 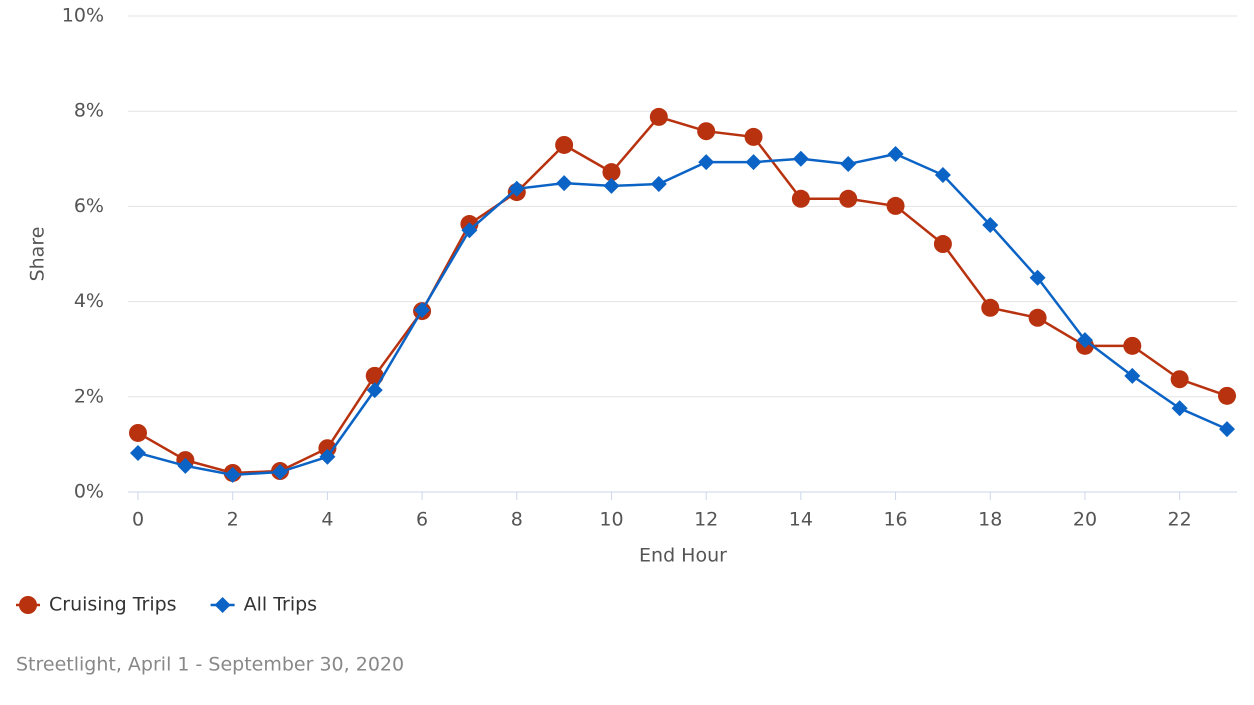 I want to click on y-tick-label: 10%, so click(x=83, y=16).